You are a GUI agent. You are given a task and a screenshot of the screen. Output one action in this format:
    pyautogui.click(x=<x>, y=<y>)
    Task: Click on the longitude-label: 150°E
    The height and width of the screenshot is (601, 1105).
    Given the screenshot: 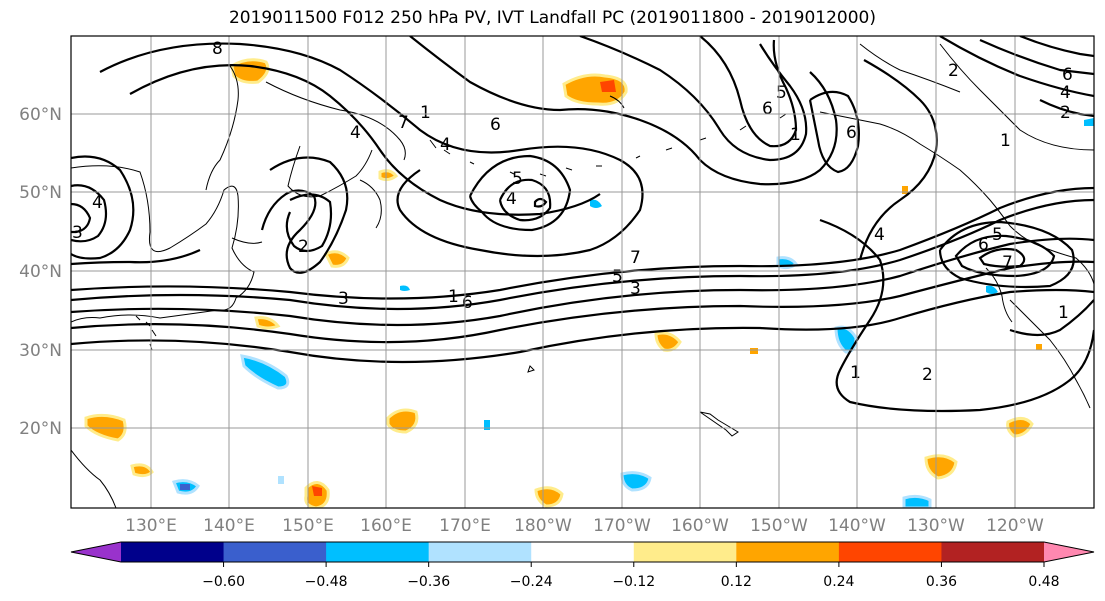 What is the action you would take?
    pyautogui.click(x=308, y=526)
    